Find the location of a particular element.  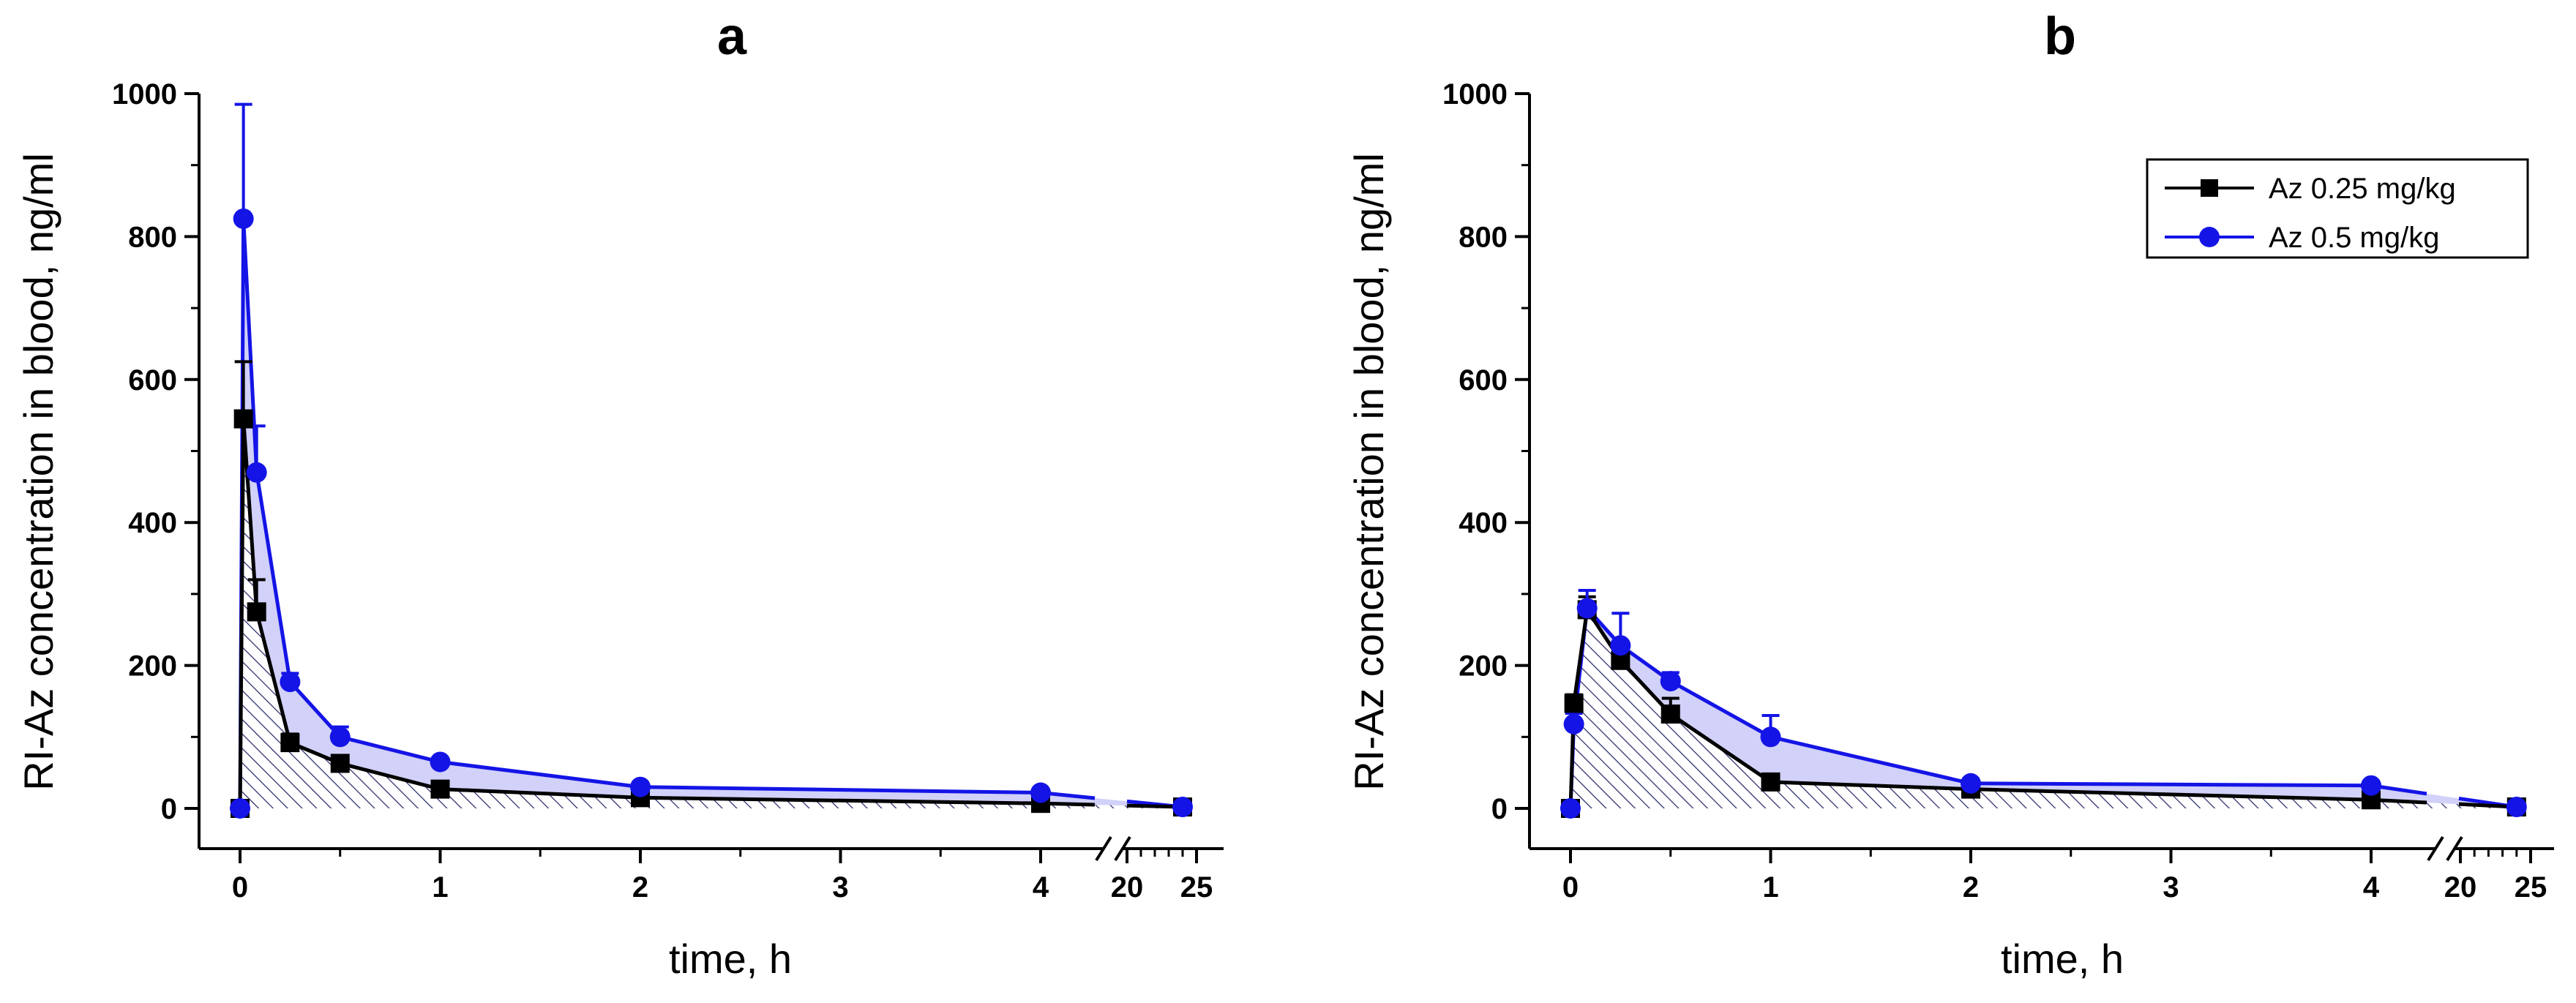

auc-hatch-area is located at coordinates (2043, 708).